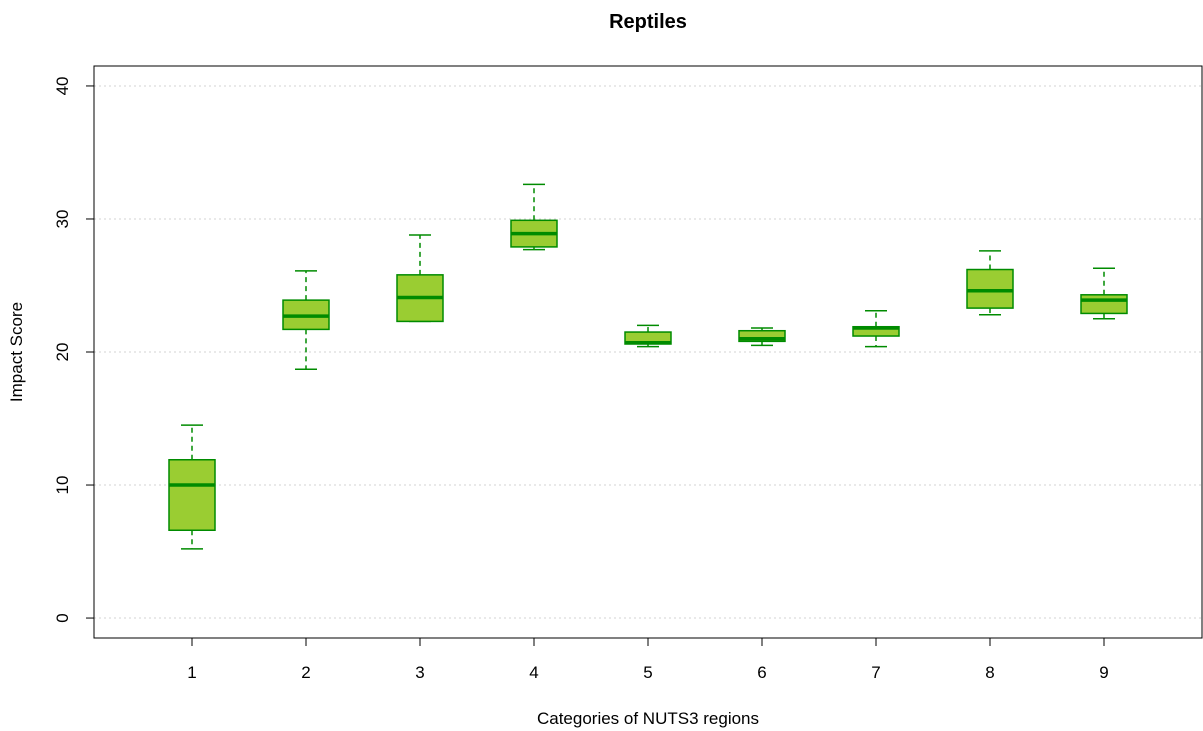 This screenshot has width=1203, height=731. What do you see at coordinates (533, 672) in the screenshot?
I see `x-tick-label-4: 4` at bounding box center [533, 672].